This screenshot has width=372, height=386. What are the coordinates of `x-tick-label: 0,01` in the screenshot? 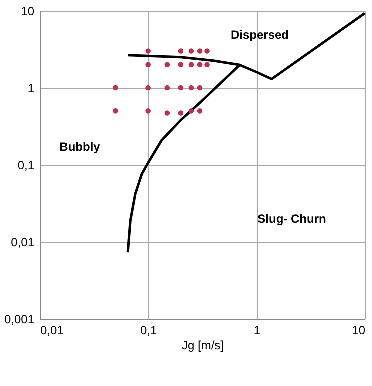 It's located at (52, 331).